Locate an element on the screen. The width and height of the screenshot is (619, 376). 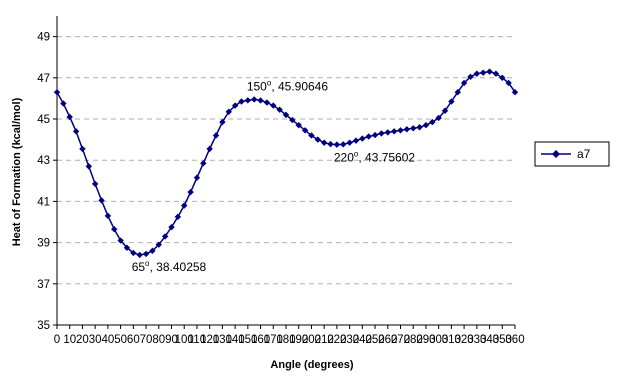
y-tick-label: 45 is located at coordinates (43, 120).